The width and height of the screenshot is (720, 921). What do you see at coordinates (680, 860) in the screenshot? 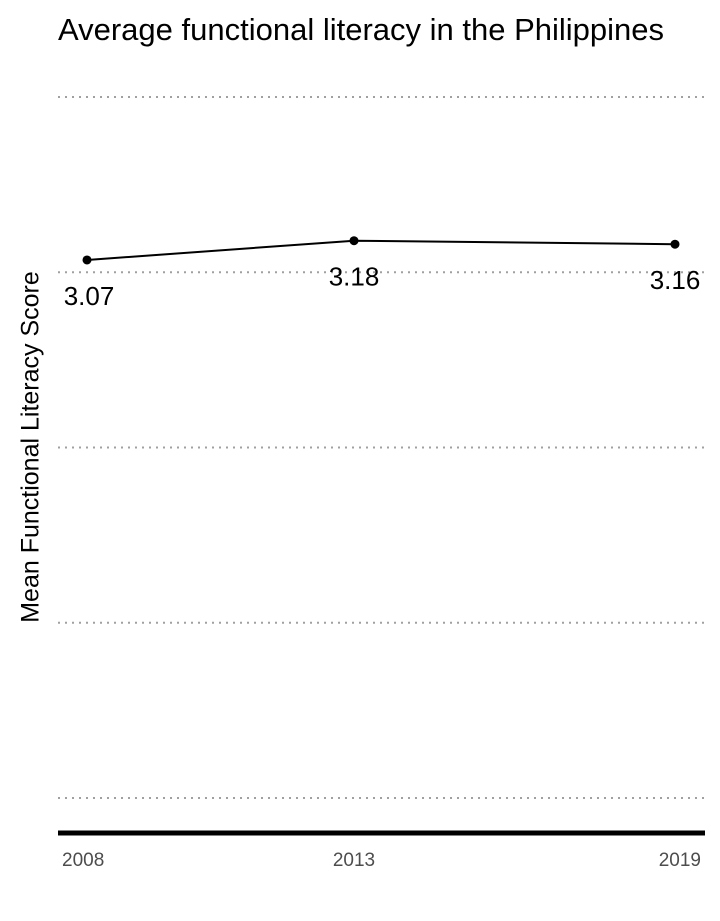
I see `x-tick-label: 2019` at bounding box center [680, 860].